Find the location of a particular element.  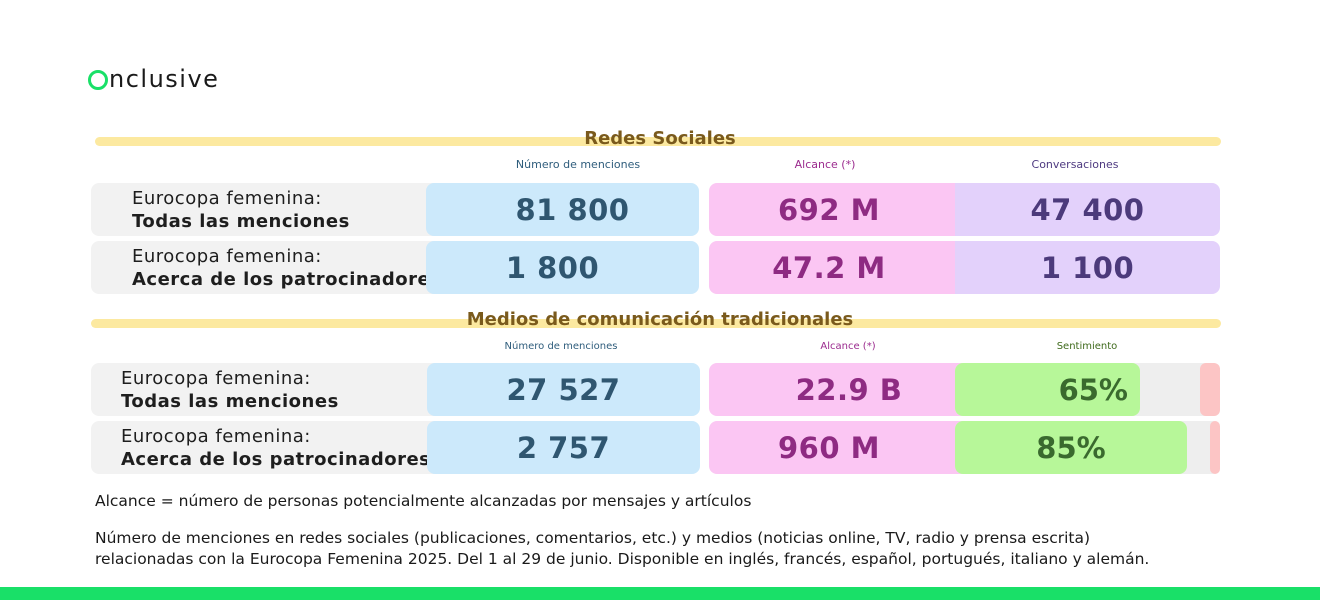

sentiment-value: 65% is located at coordinates (1093, 389).